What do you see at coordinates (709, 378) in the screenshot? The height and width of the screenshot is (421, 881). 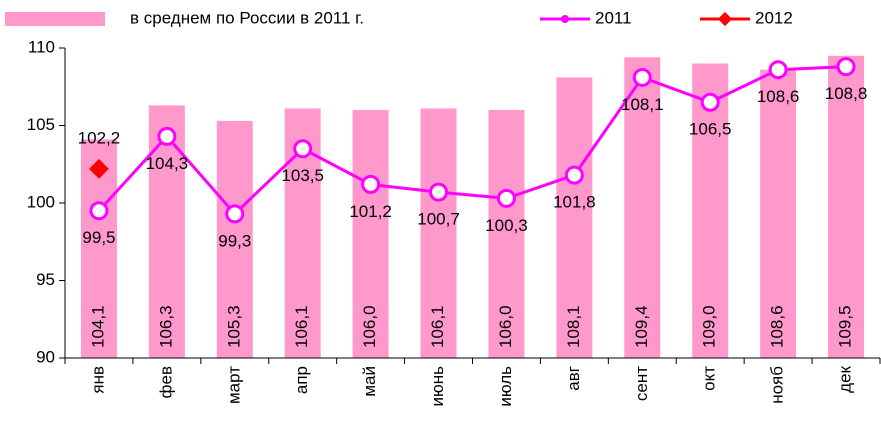 I see `x-tick-label: окт` at bounding box center [709, 378].